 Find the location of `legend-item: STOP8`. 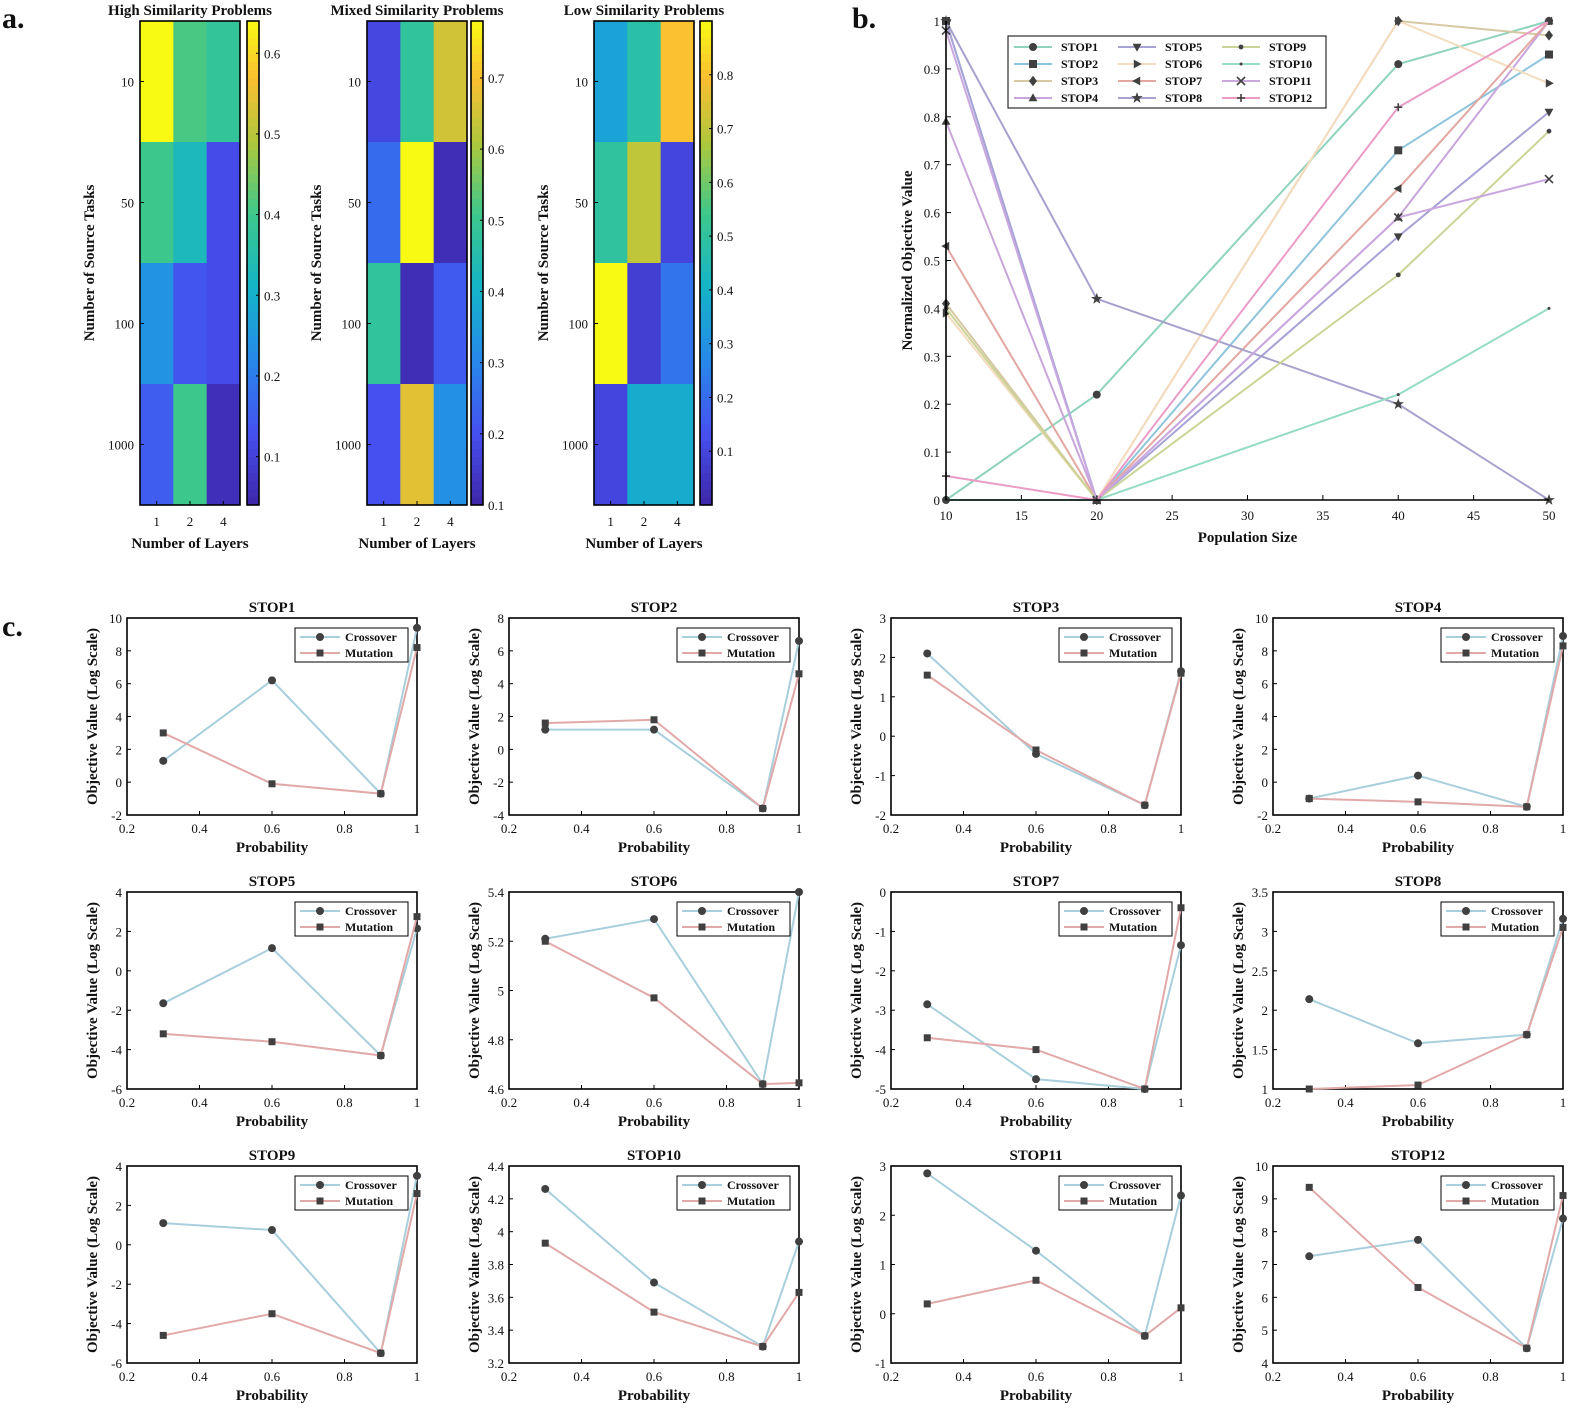

legend-item: STOP8 is located at coordinates (1160, 98).